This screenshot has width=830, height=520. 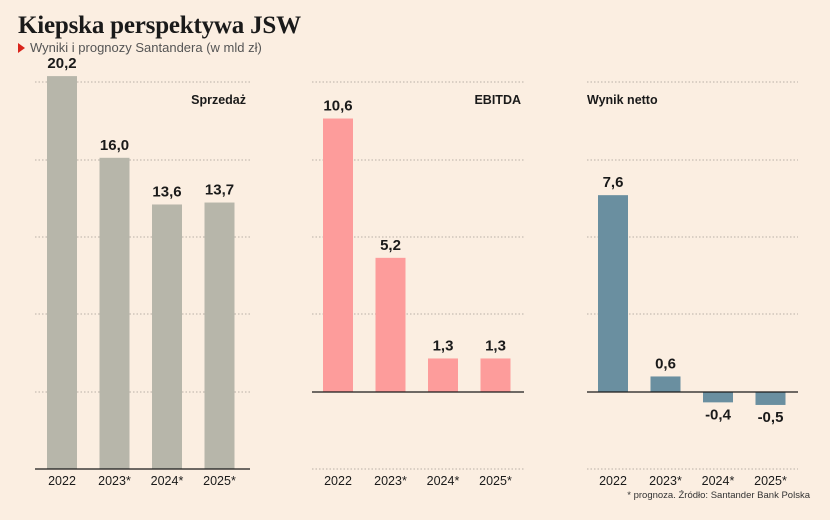 I want to click on value-label: 5,2, so click(x=390, y=245).